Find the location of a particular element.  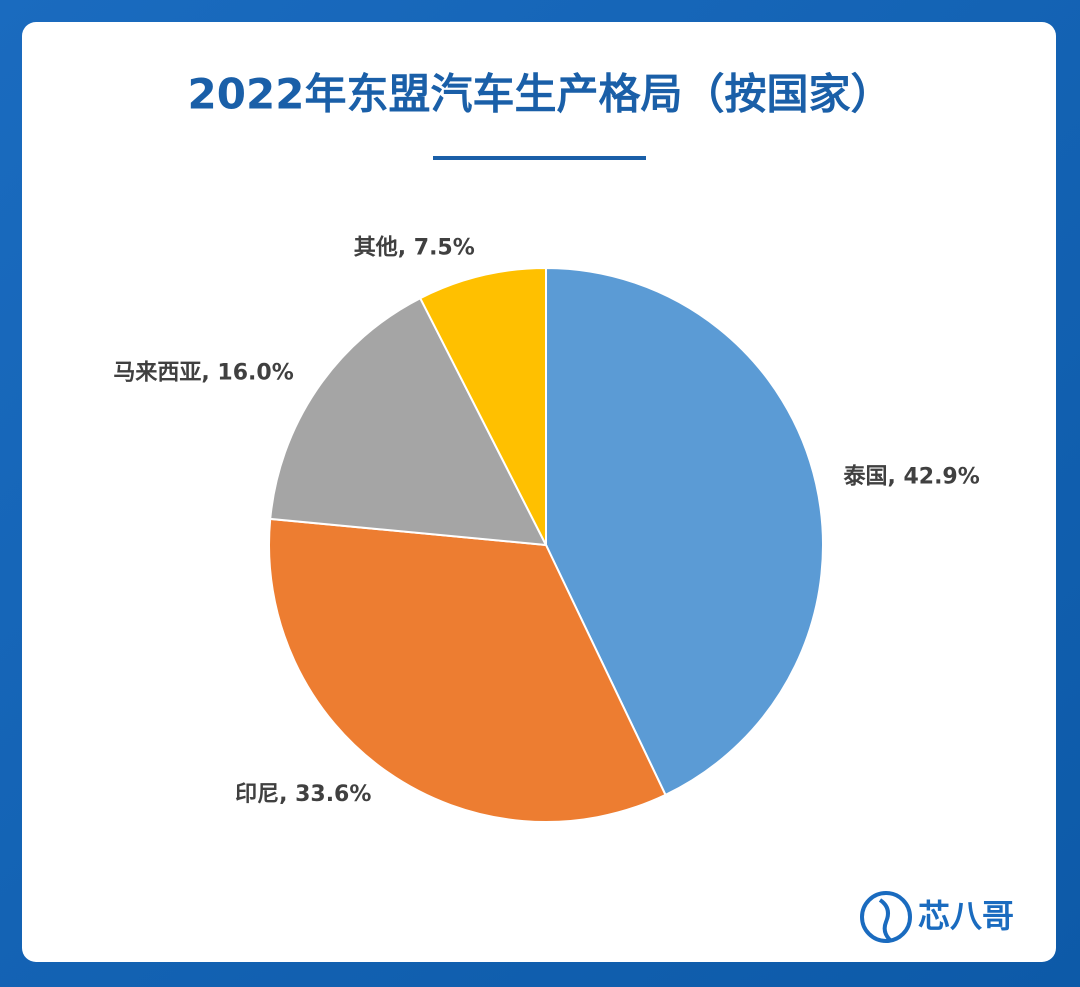

chart-title: 2022年东盟汽车生产格局（按国家） is located at coordinates (540, 94).